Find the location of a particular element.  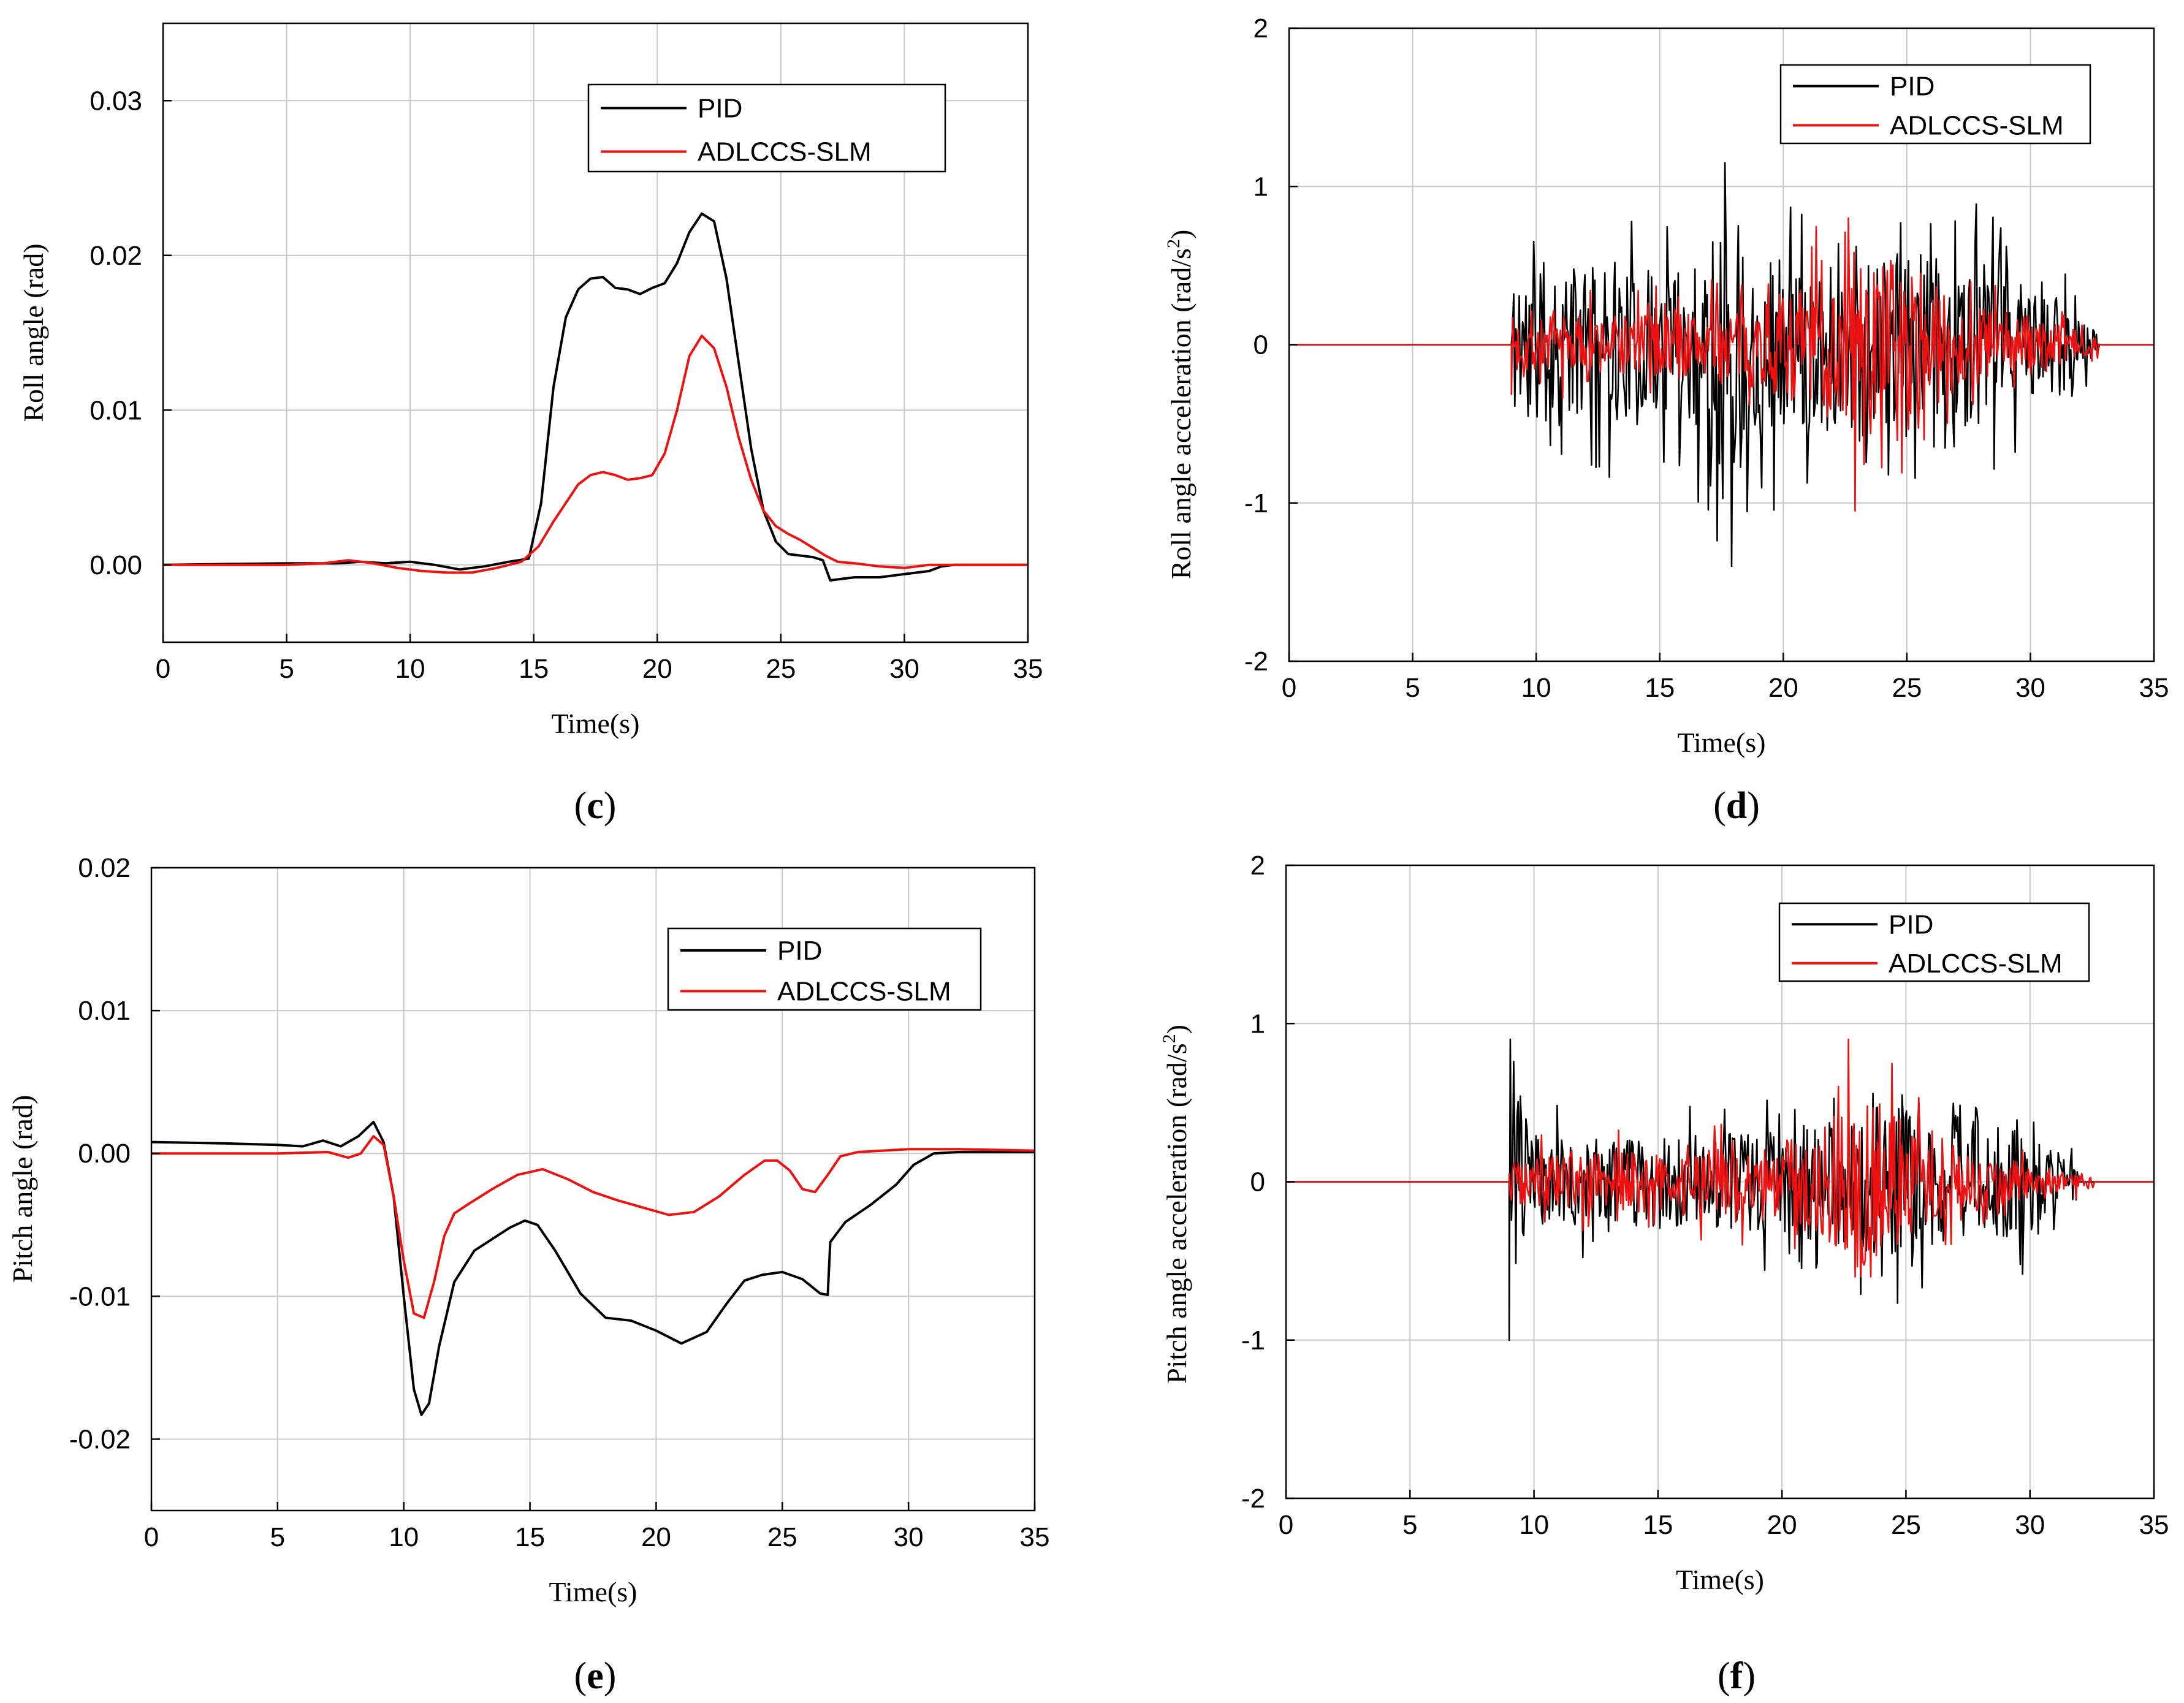

x-tick-label: 15 is located at coordinates (1658, 1525).